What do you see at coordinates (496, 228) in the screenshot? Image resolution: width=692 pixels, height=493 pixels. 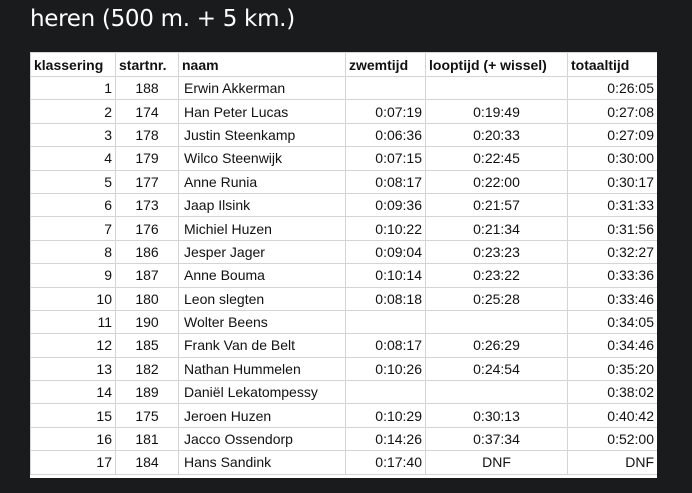 I see `cell-looptijd: 0:21:34` at bounding box center [496, 228].